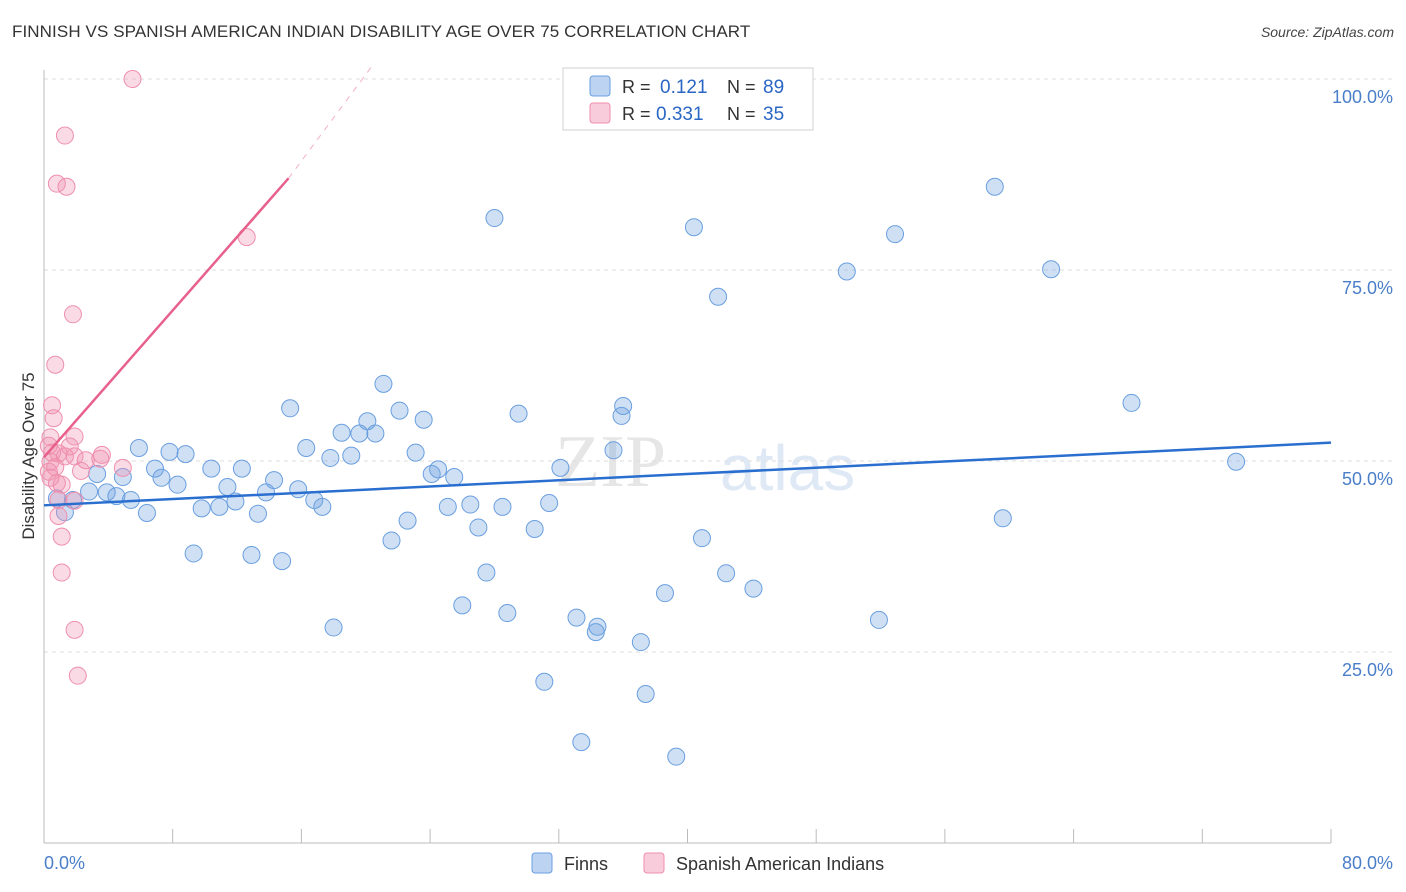 The width and height of the screenshot is (1406, 892). Describe the element at coordinates (331, 121) in the screenshot. I see `trendline-spanish-american-indians-extension` at that location.